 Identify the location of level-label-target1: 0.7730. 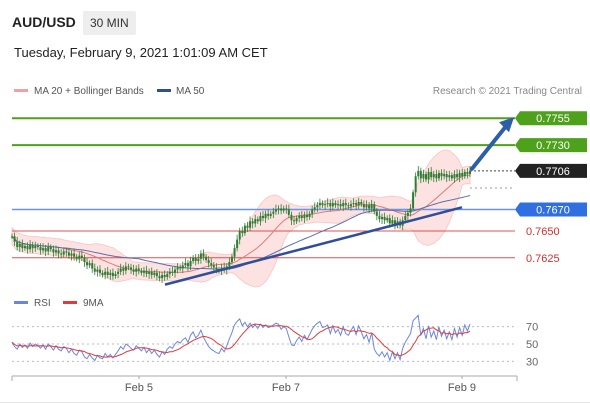
(553, 146).